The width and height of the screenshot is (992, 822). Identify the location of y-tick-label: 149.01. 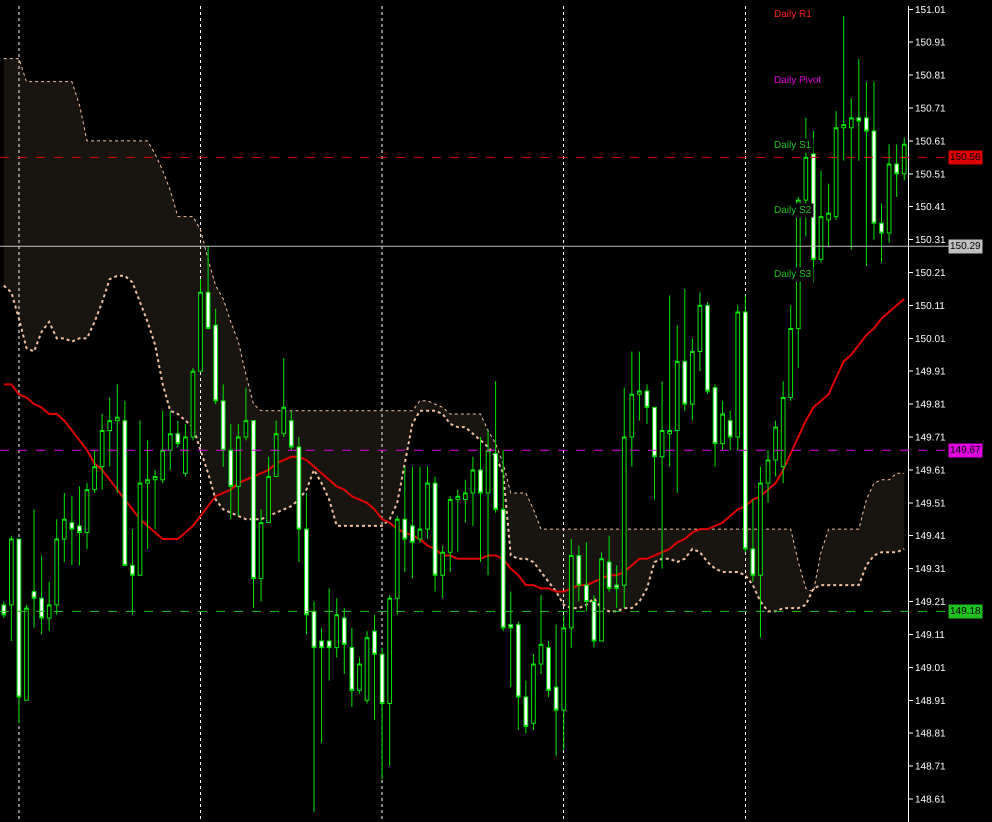
(930, 668).